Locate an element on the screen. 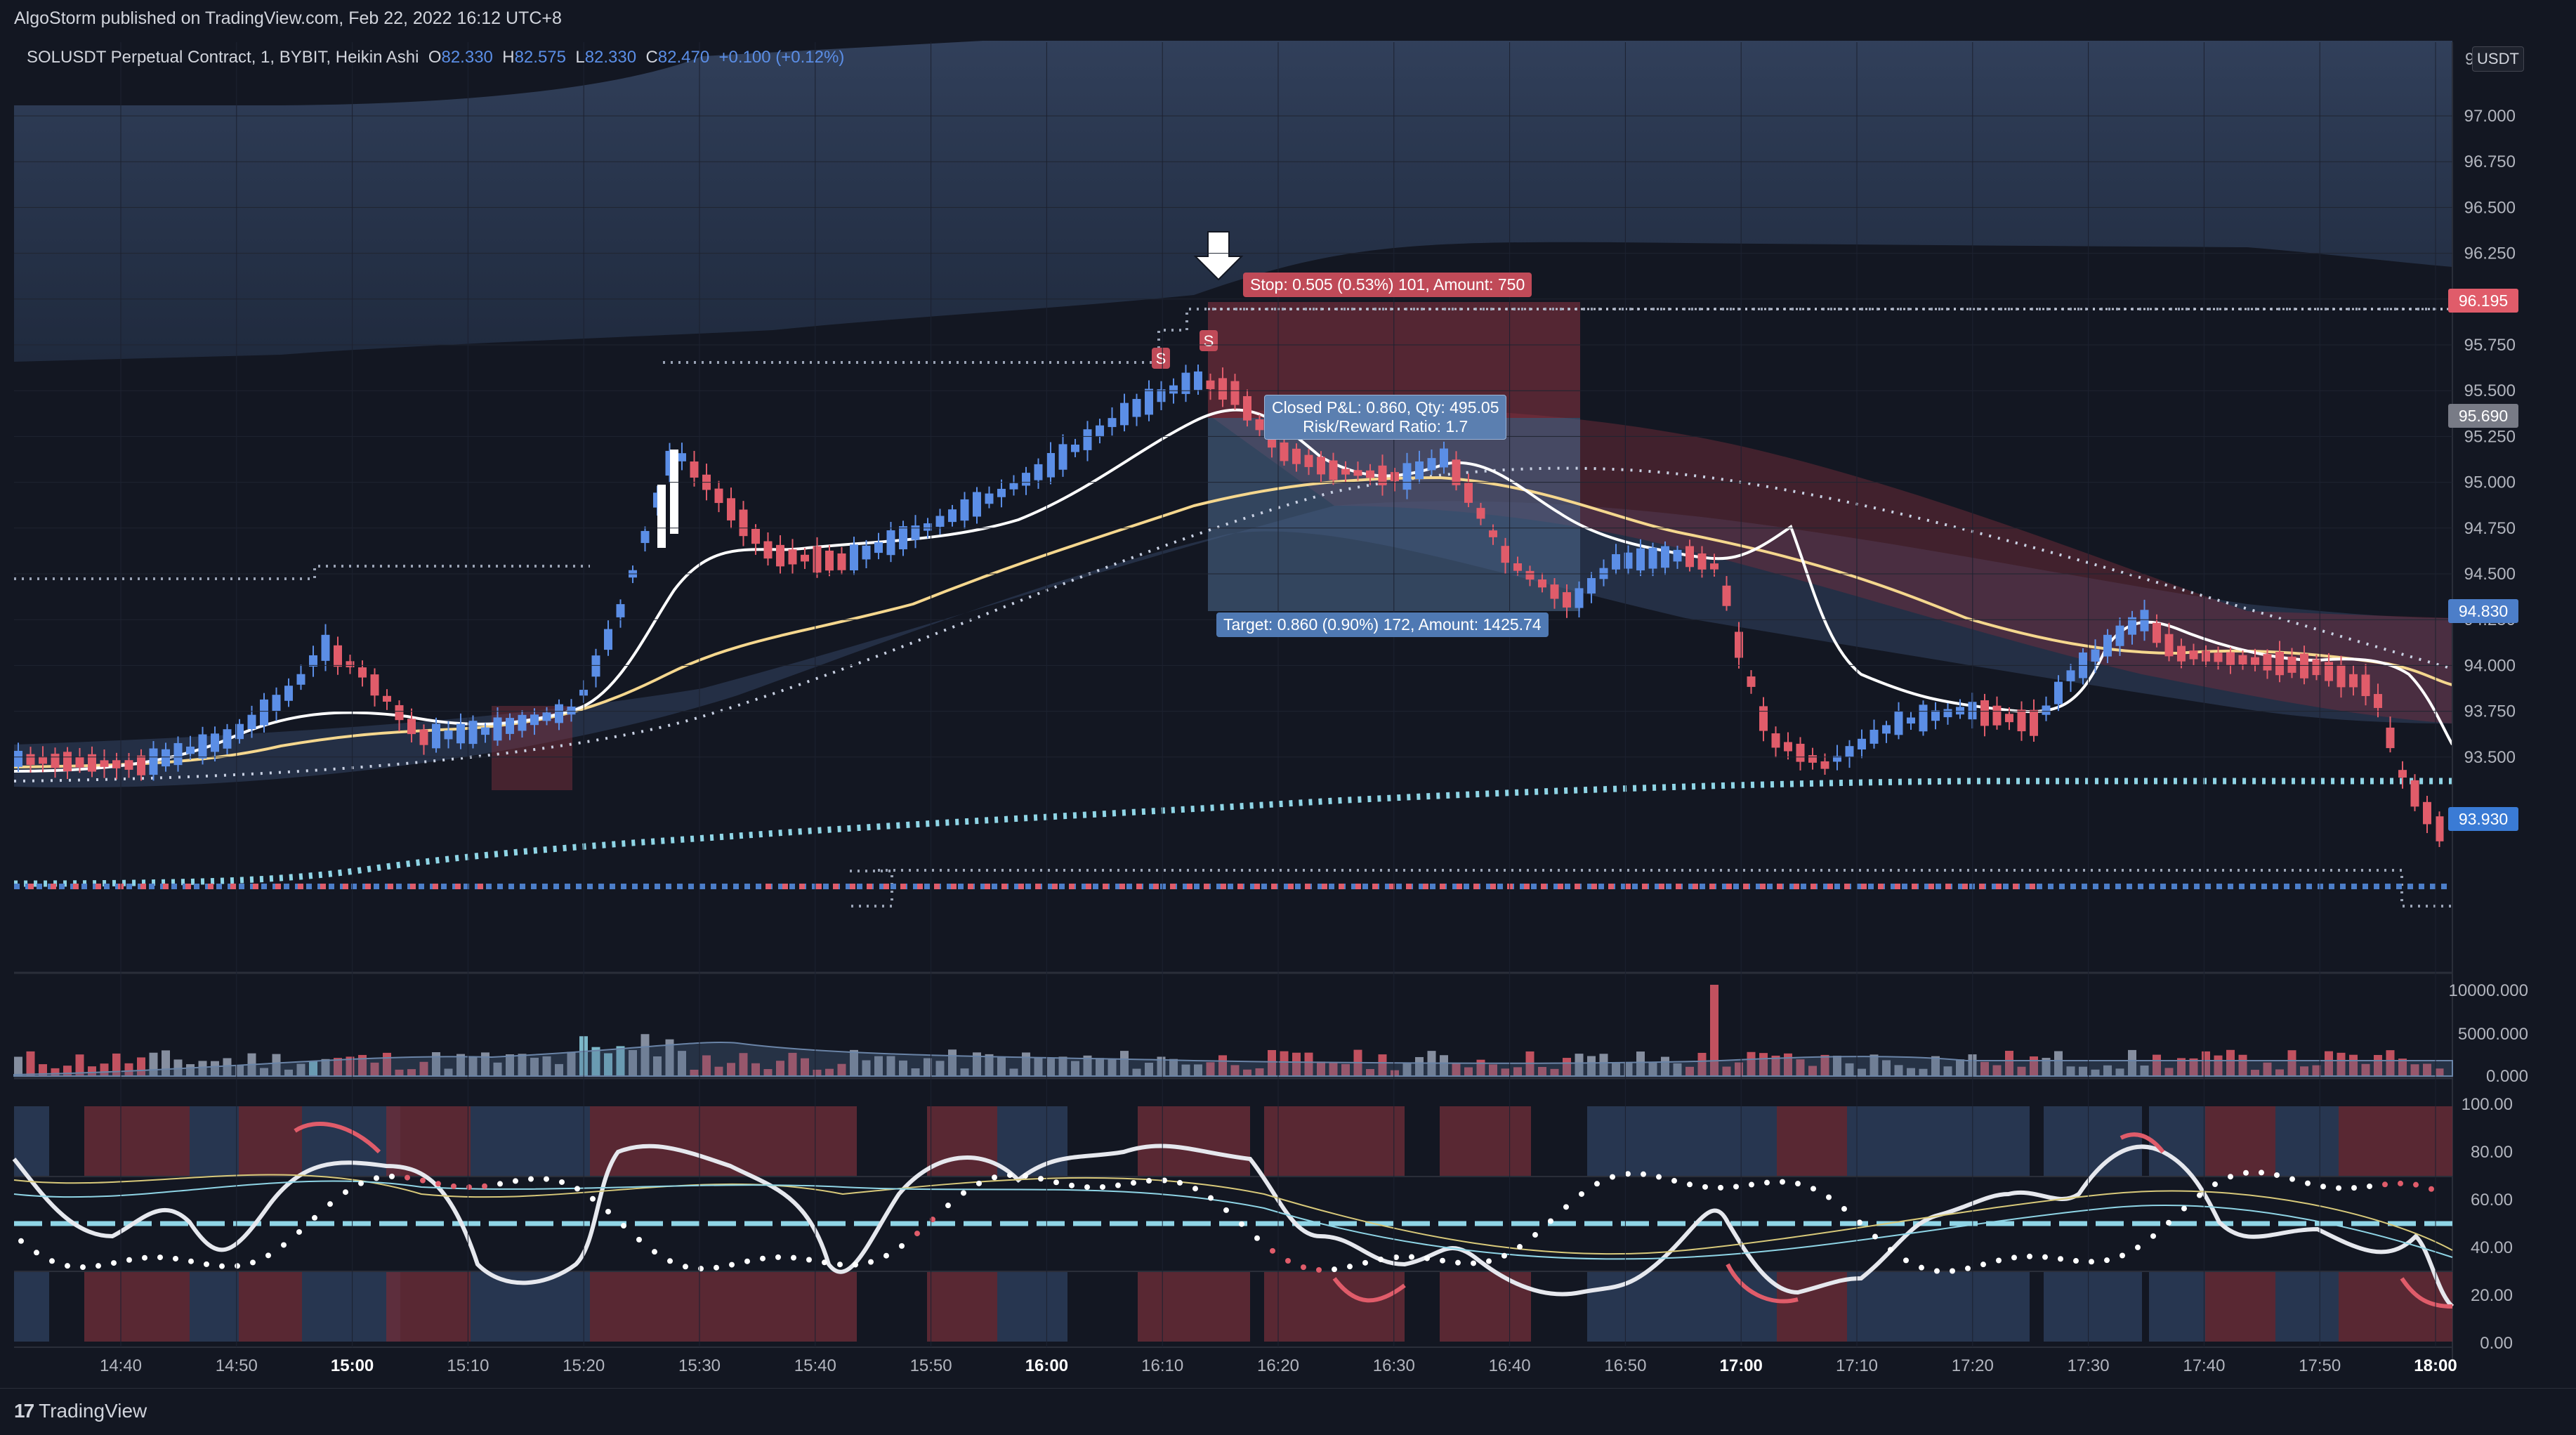 This screenshot has width=2576, height=1435. time-label: 14:40 is located at coordinates (121, 1365).